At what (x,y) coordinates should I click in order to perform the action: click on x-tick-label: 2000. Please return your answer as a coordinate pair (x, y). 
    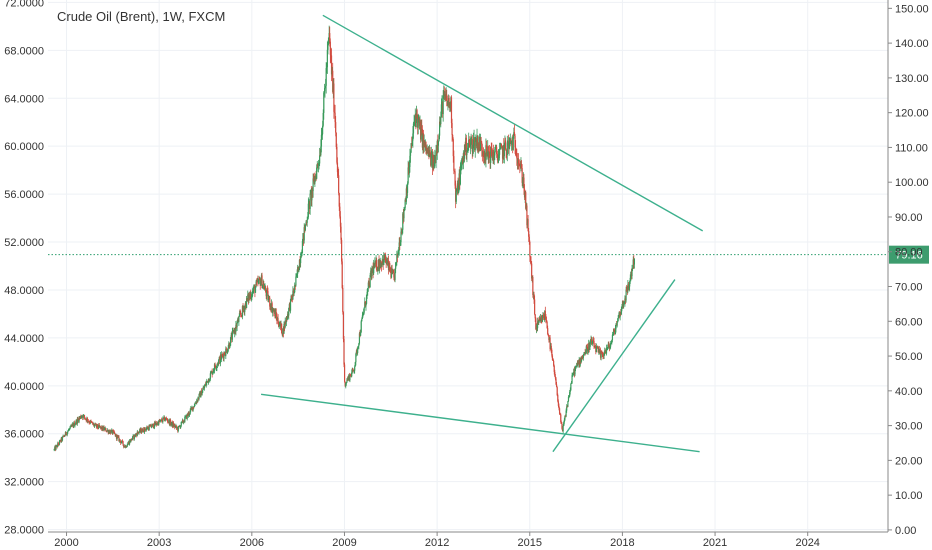
    Looking at the image, I should click on (66, 543).